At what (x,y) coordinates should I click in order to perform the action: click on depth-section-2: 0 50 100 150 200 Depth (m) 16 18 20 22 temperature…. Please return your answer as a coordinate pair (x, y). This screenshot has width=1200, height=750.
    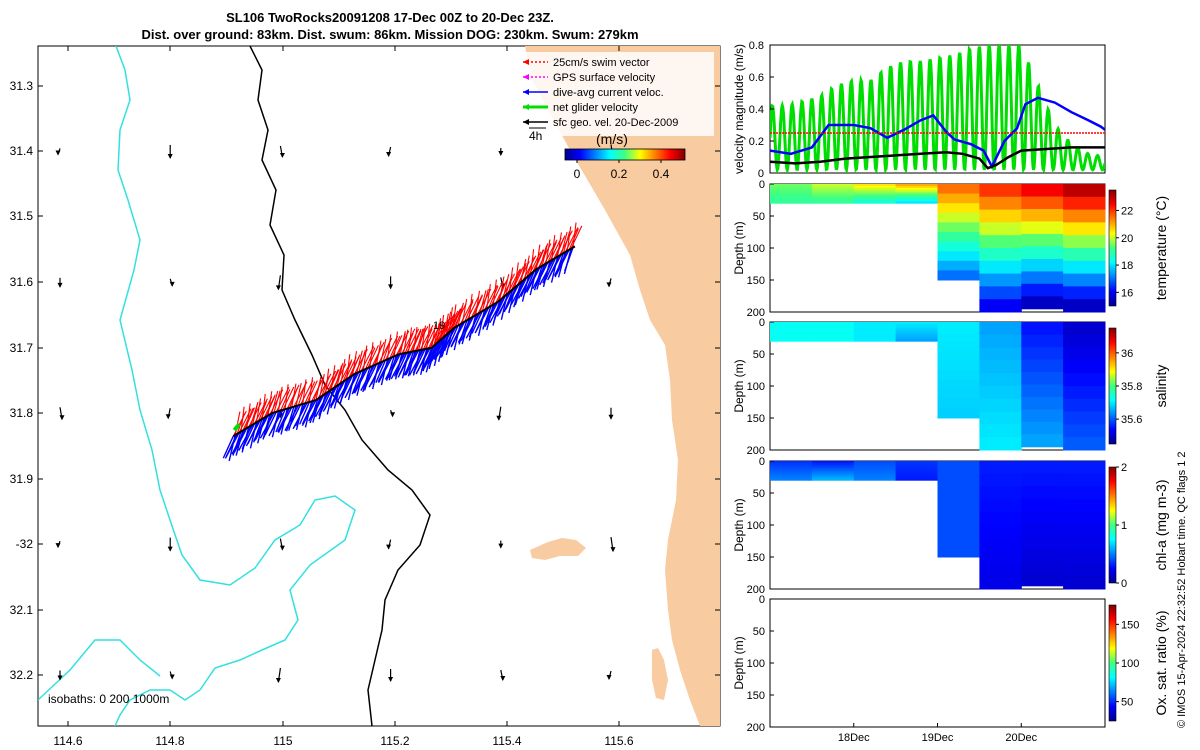
    Looking at the image, I should click on (950, 249).